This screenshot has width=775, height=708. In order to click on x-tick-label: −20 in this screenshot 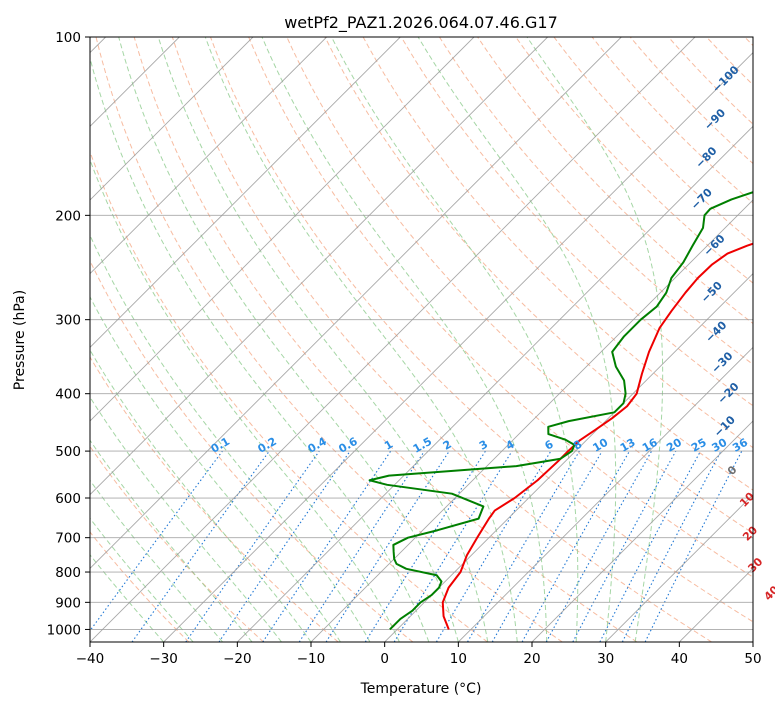, I will do `click(237, 659)`.